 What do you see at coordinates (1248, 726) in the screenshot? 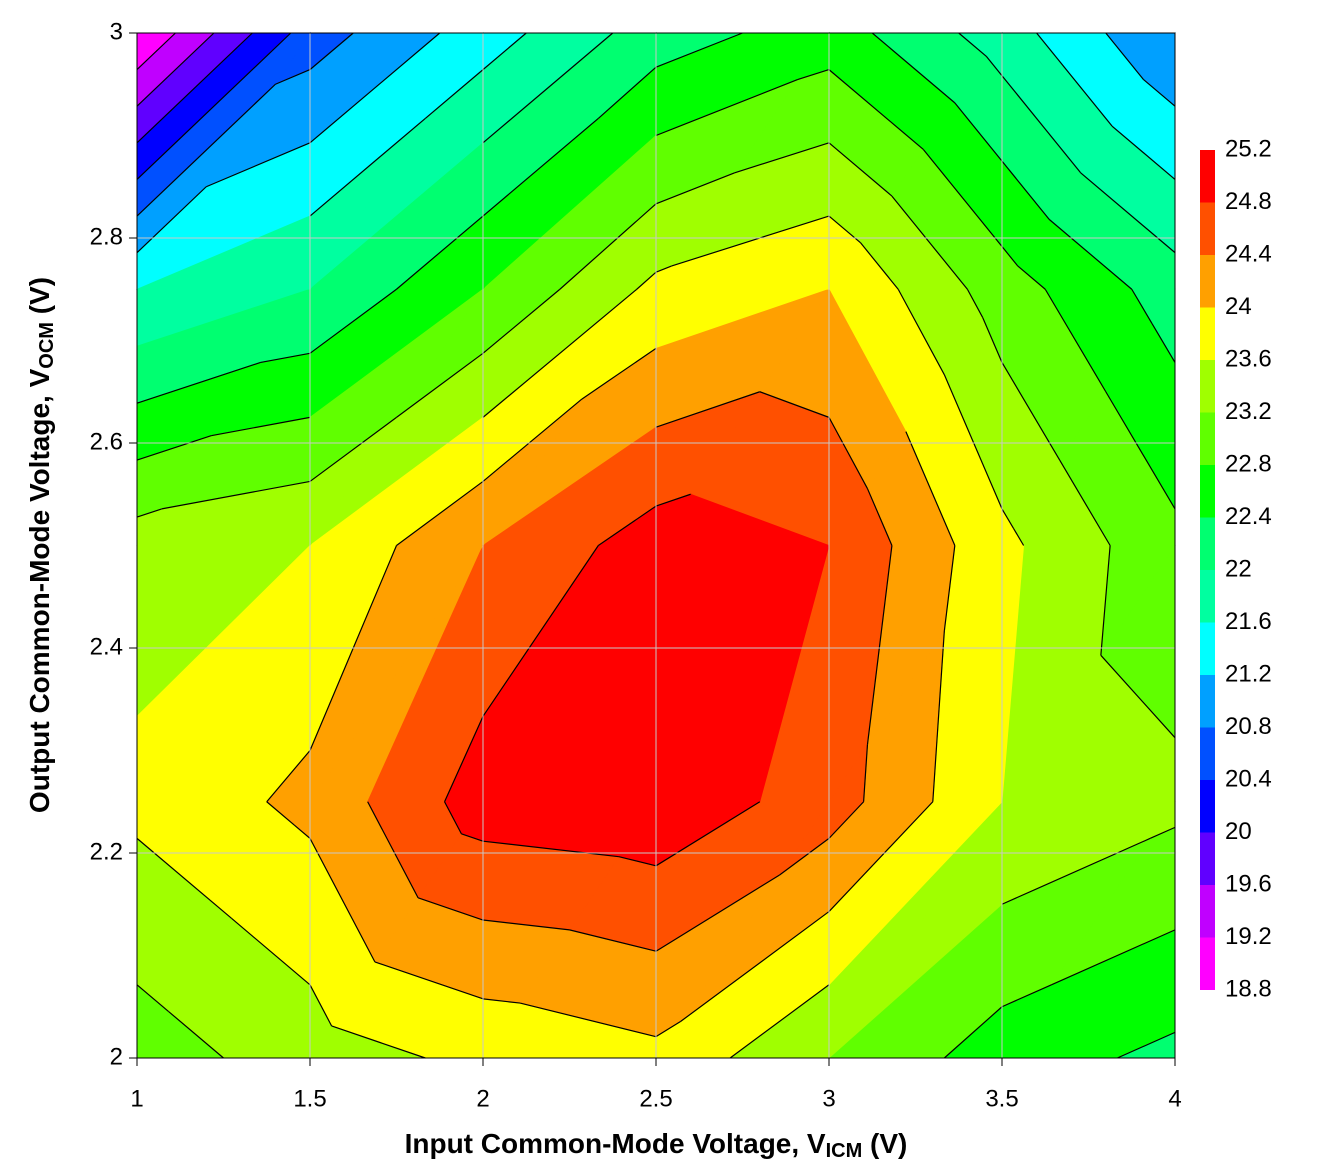
I see `colorbar-label: 20.8` at bounding box center [1248, 726].